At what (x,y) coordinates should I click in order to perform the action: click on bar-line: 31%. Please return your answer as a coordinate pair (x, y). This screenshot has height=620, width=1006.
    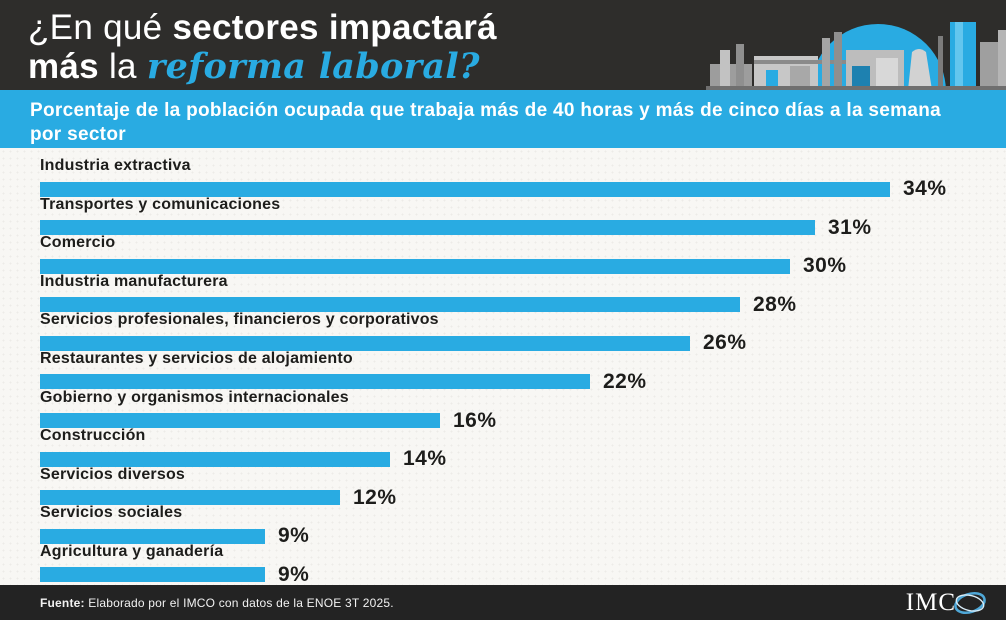
    Looking at the image, I should click on (523, 228).